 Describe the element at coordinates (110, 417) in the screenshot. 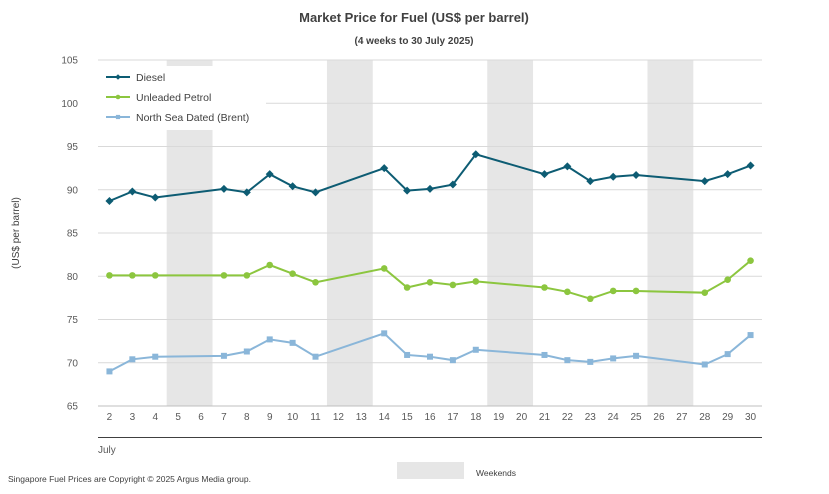

I see `x-tick-label: 2` at that location.